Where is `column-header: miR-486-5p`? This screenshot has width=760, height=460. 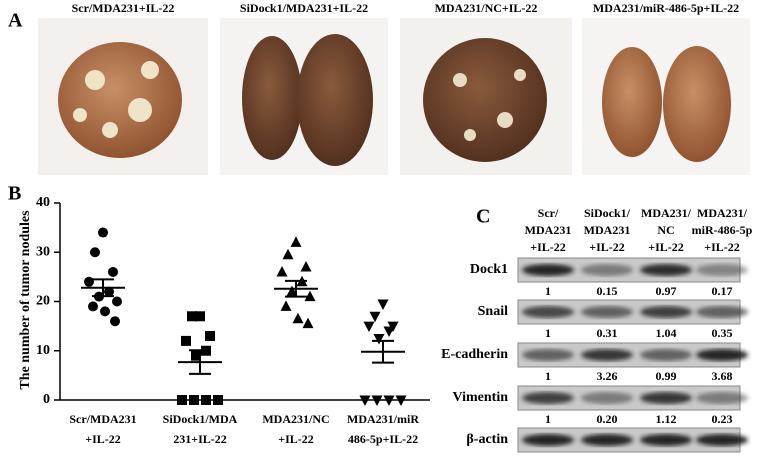 column-header: miR-486-5p is located at coordinates (722, 230).